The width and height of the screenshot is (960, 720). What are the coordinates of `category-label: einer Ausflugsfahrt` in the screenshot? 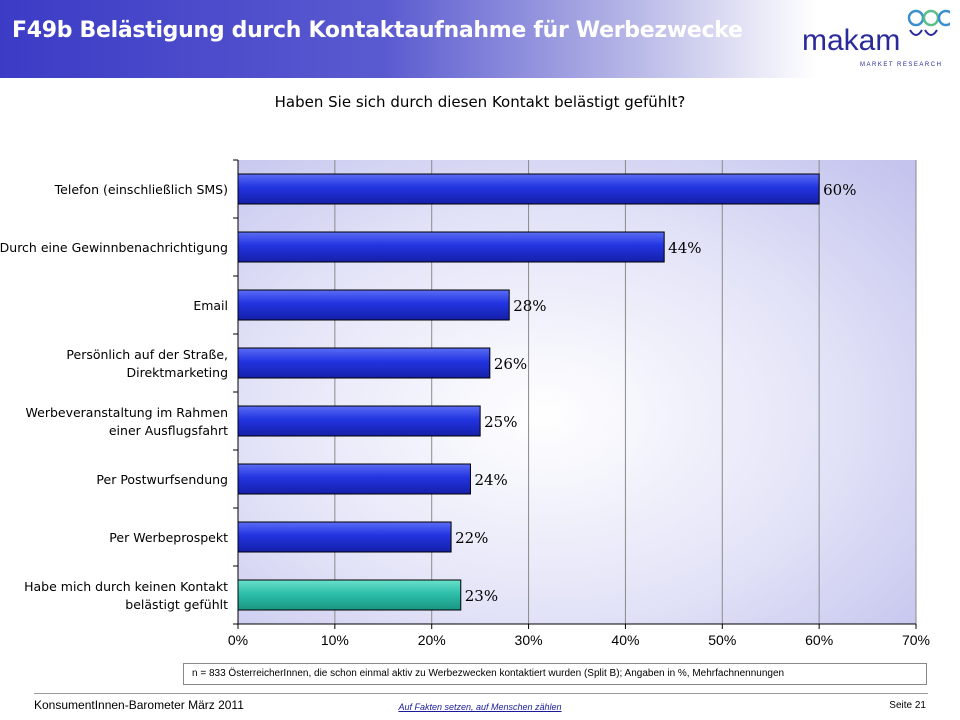 It's located at (168, 430).